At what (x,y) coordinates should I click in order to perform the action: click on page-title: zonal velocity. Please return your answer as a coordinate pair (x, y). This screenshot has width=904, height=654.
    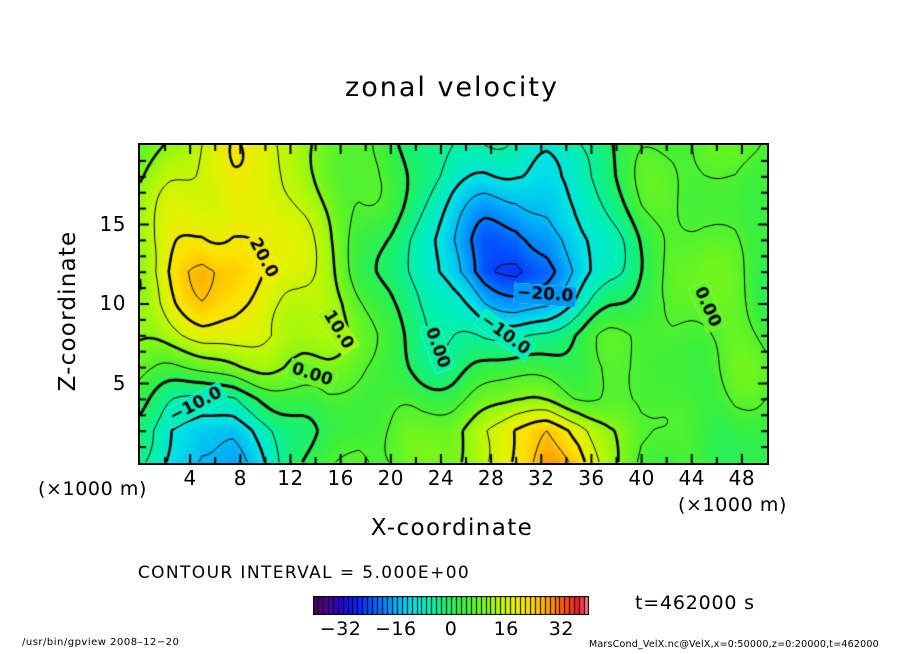
    Looking at the image, I should click on (452, 87).